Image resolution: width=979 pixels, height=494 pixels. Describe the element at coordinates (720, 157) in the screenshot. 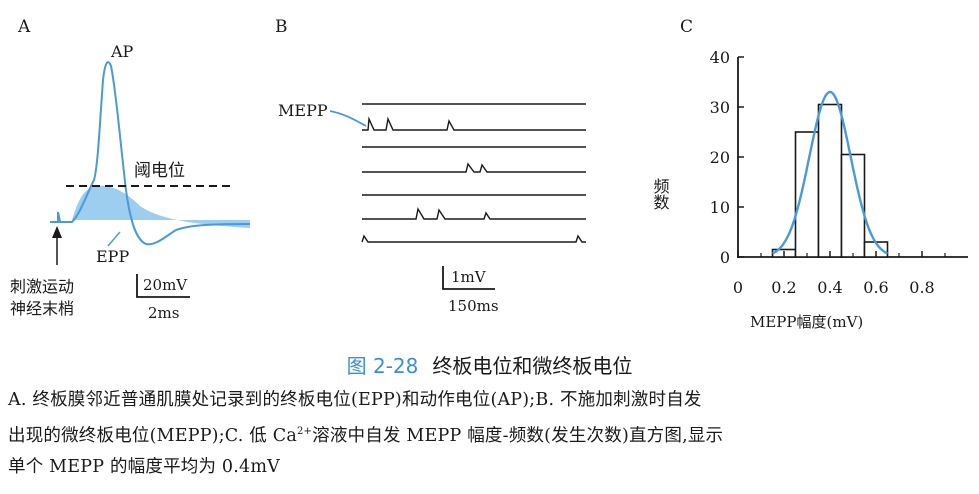

I see `y-tick-label: 20` at that location.